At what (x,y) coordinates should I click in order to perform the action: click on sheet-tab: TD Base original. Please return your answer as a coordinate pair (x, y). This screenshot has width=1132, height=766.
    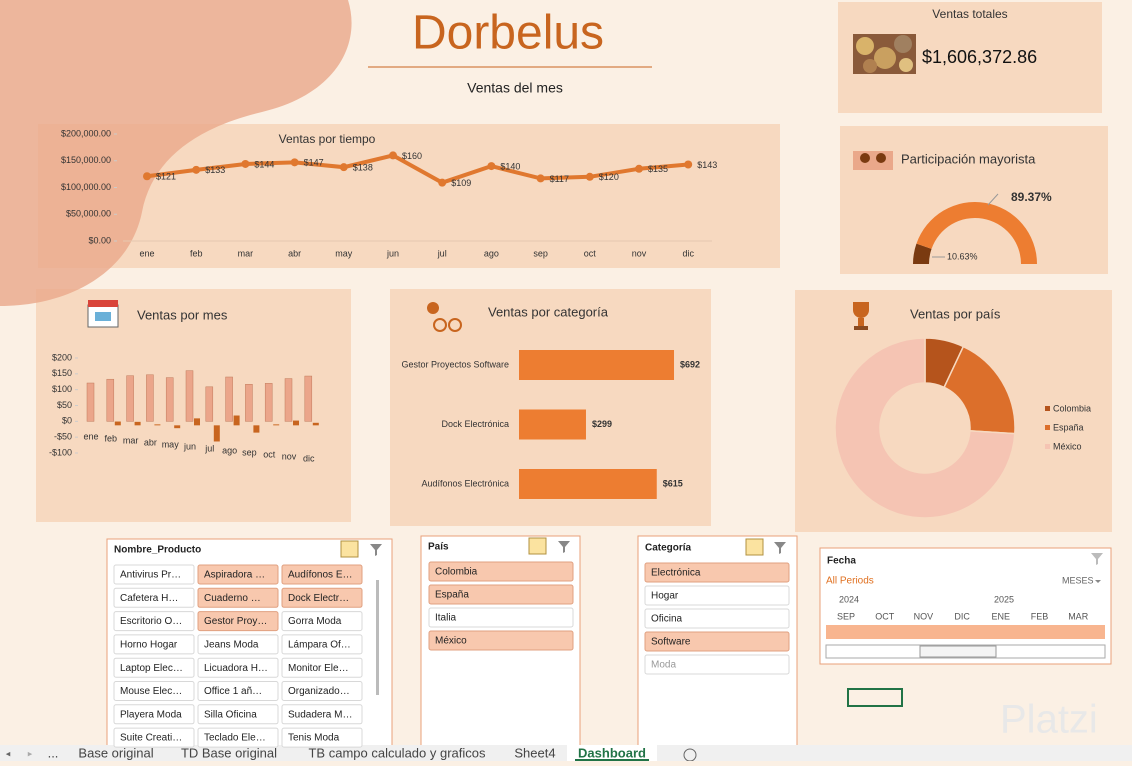
    Looking at the image, I should click on (229, 752).